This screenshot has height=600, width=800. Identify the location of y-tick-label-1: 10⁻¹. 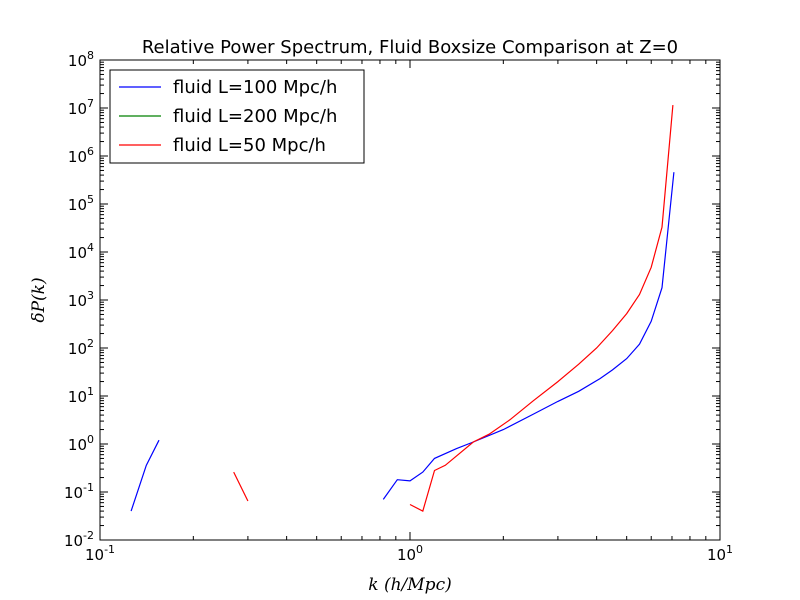
(79, 491).